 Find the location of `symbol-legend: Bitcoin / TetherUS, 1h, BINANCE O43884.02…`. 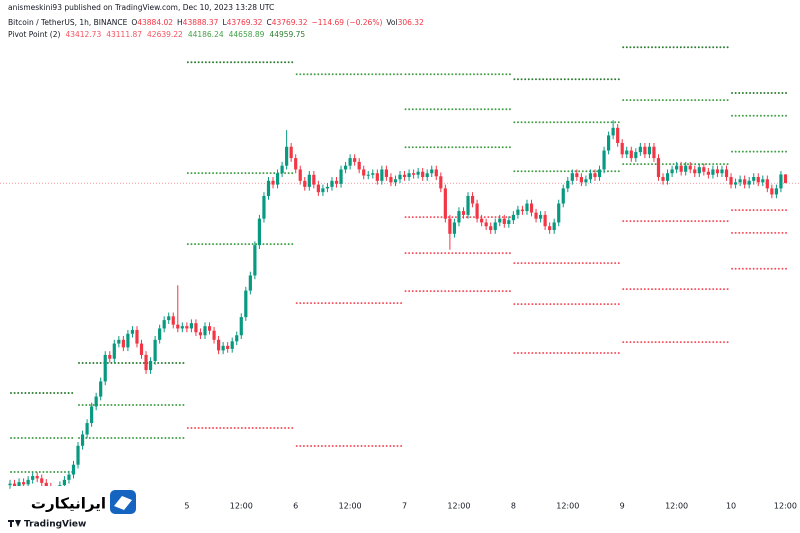

symbol-legend: Bitcoin / TetherUS, 1h, BINANCE O43884.02… is located at coordinates (216, 22).